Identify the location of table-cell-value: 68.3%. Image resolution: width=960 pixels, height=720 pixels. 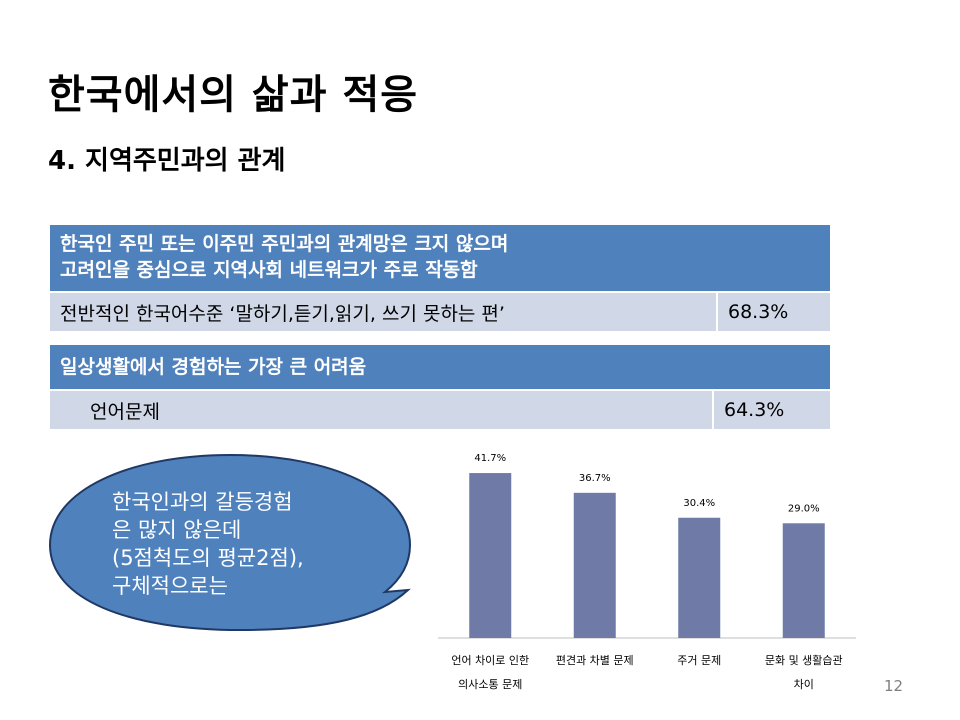
(758, 312).